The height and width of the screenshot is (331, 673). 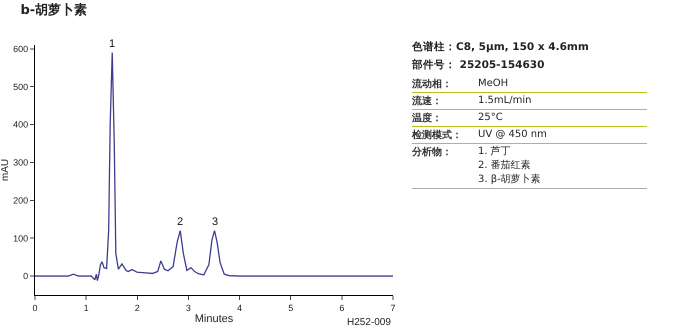 What do you see at coordinates (341, 307) in the screenshot?
I see `x-tick-label: 6` at bounding box center [341, 307].